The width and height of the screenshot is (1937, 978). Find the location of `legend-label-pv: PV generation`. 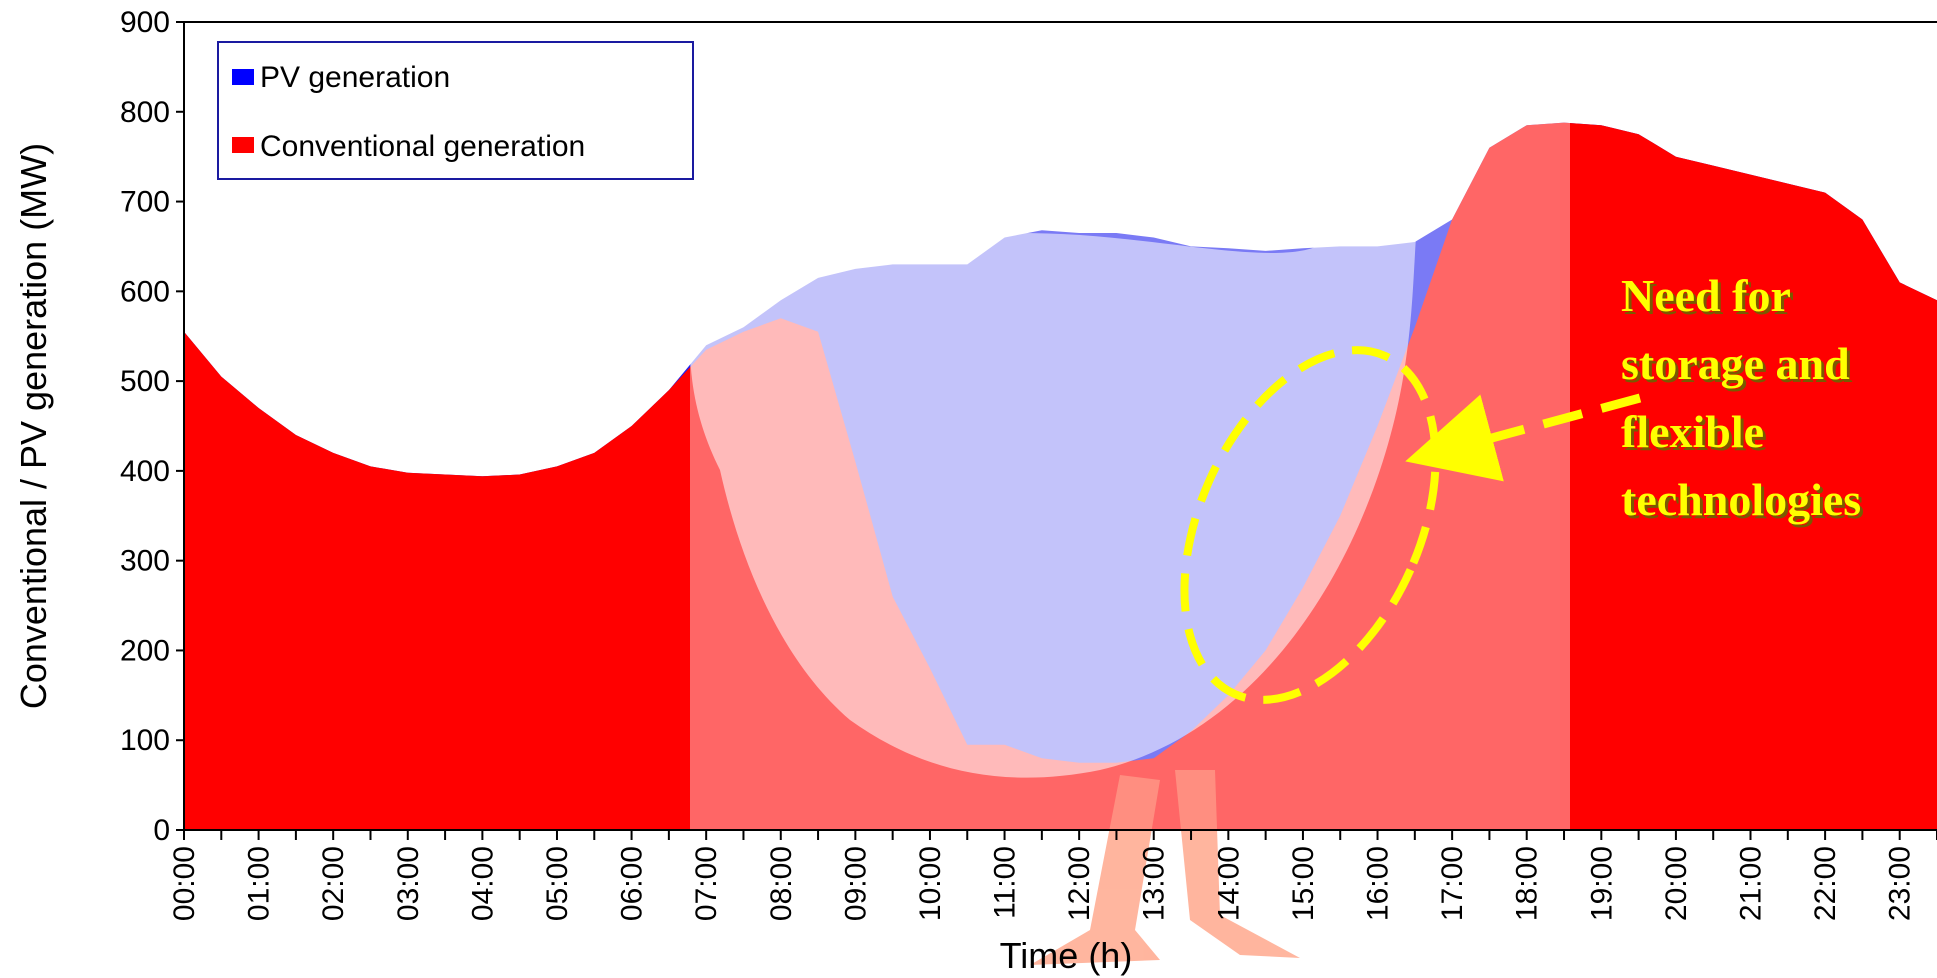

legend-label-pv: PV generation is located at coordinates (355, 77).